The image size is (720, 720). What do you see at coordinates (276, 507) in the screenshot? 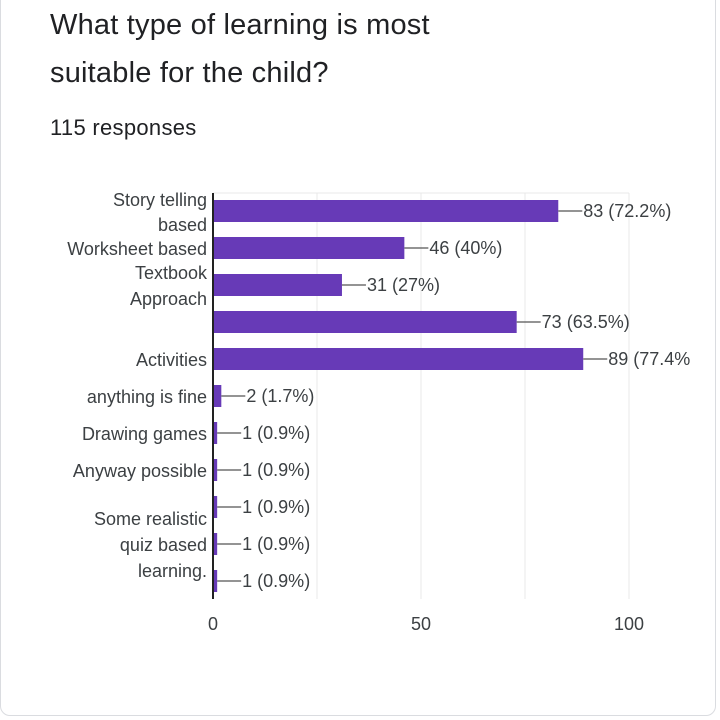
I see `value-label-9: 1 (0.9%)` at bounding box center [276, 507].